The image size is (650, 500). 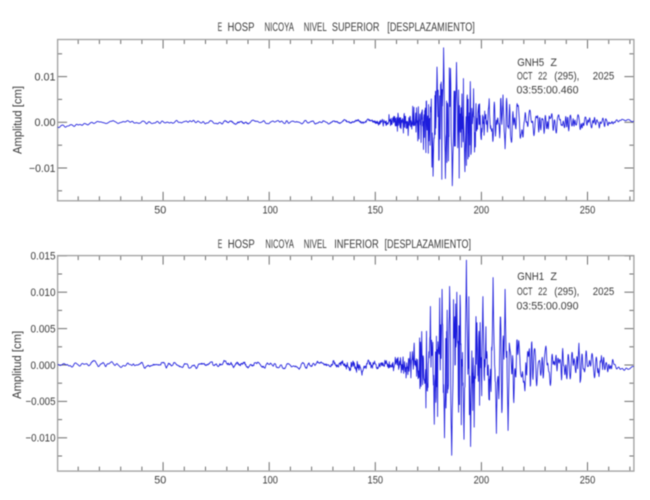 I want to click on svg-text: −0.01, so click(x=42, y=169).